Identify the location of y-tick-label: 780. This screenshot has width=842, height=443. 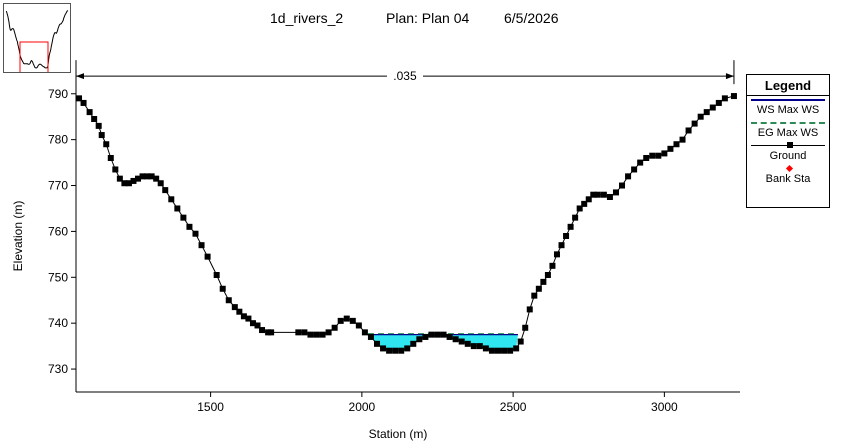
(58, 140).